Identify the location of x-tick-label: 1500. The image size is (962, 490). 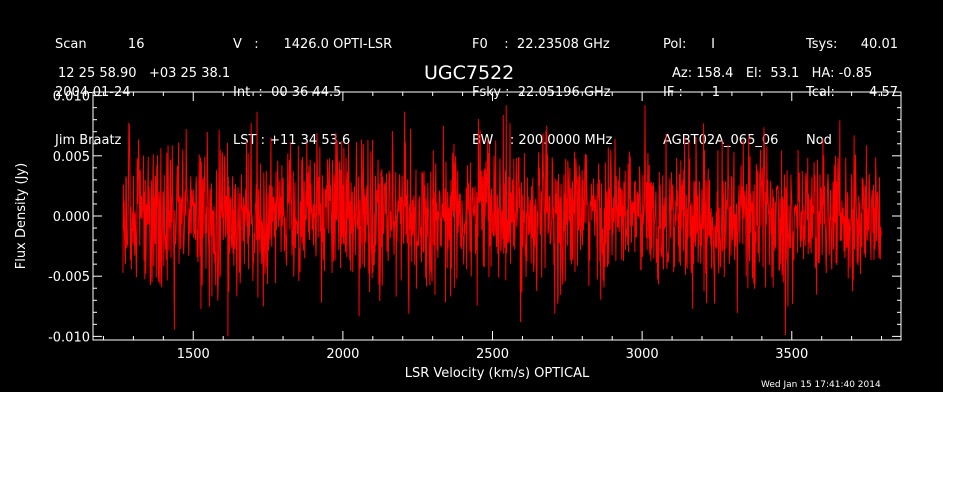
(193, 354).